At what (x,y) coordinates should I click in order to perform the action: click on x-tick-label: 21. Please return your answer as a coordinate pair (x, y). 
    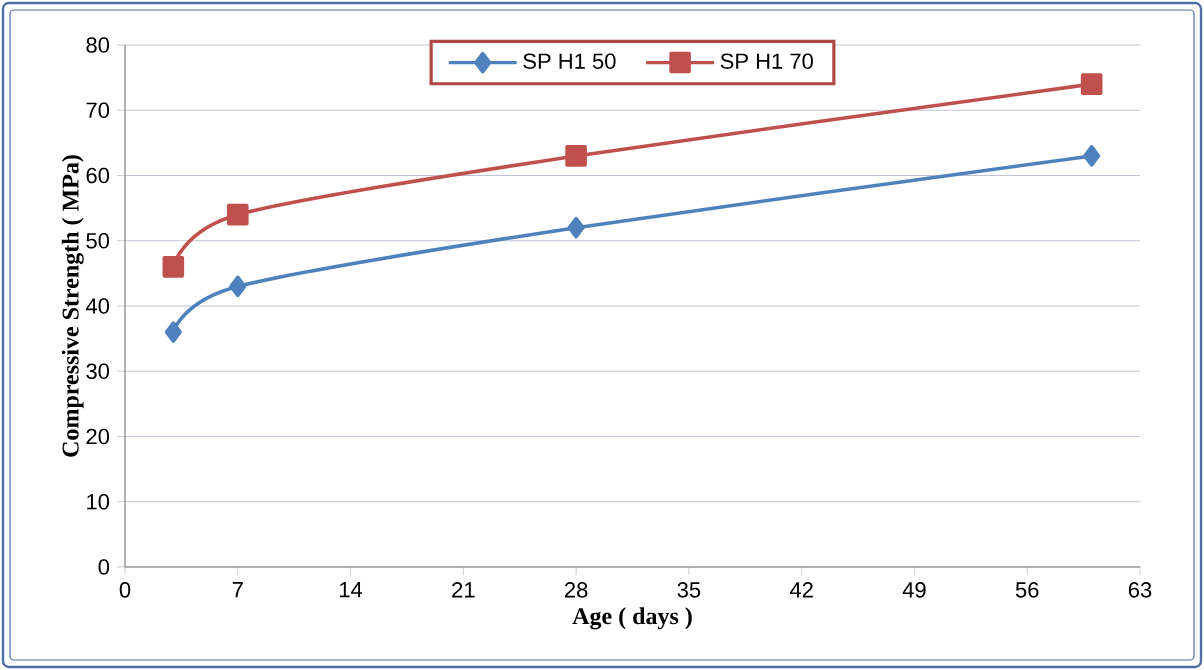
    Looking at the image, I should click on (463, 590).